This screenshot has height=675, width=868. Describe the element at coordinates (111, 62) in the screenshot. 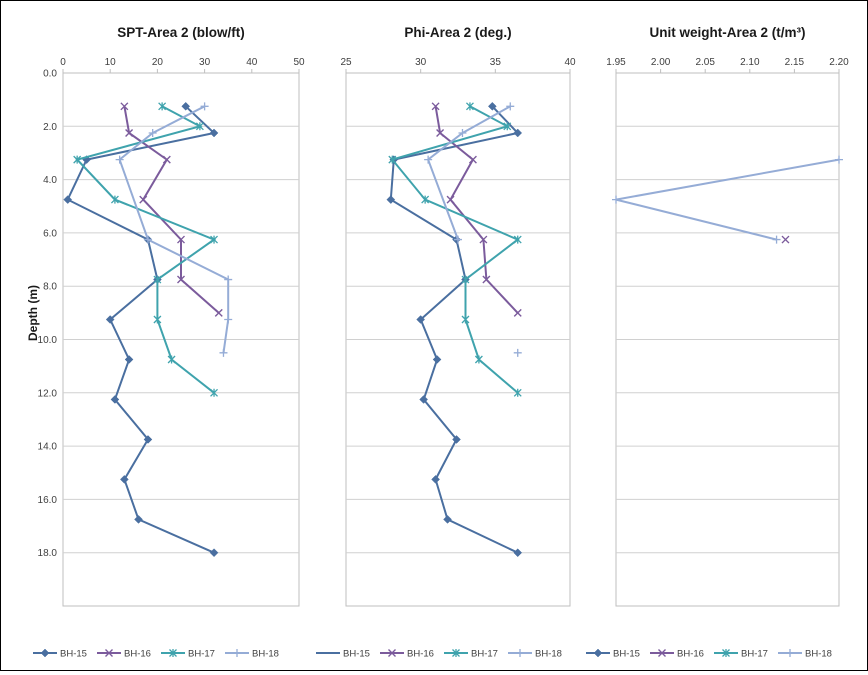

I see `x-tick-label: 10` at that location.